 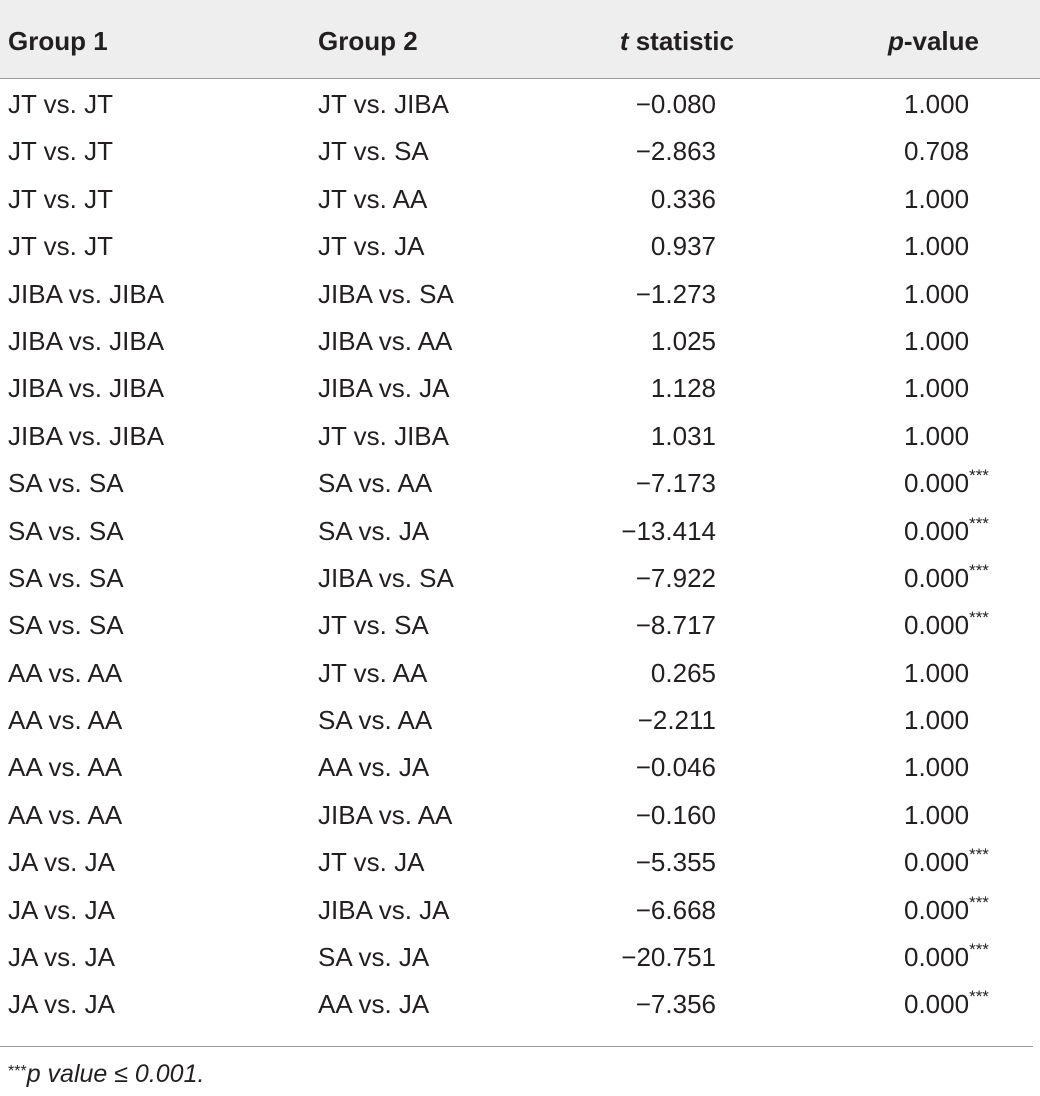 I want to click on cell-t-statistic: −1.273, so click(x=675, y=293).